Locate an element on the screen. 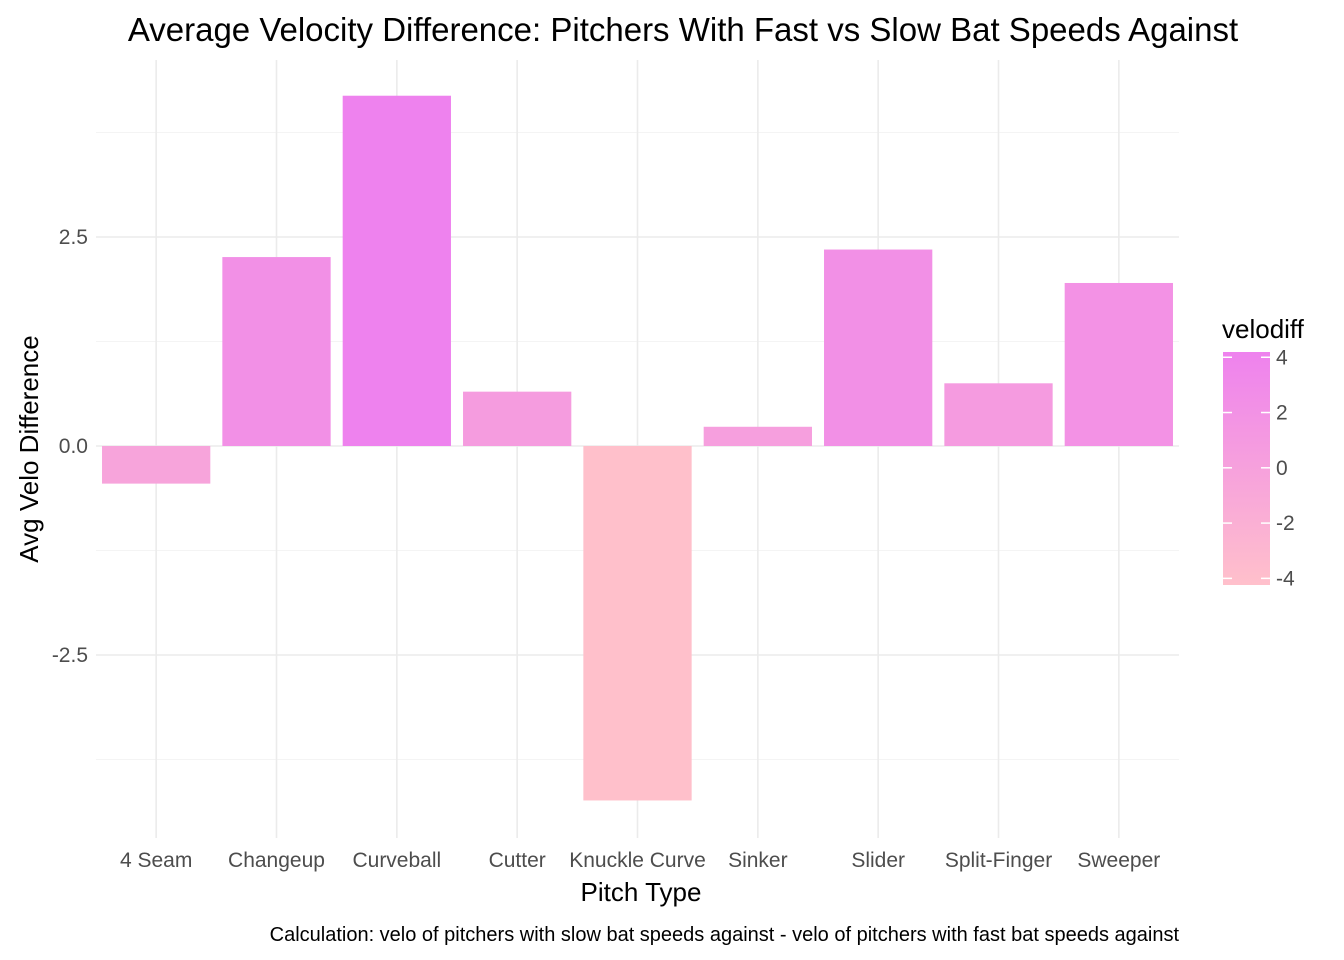 The image size is (1344, 960). bar-cutter is located at coordinates (517, 418).